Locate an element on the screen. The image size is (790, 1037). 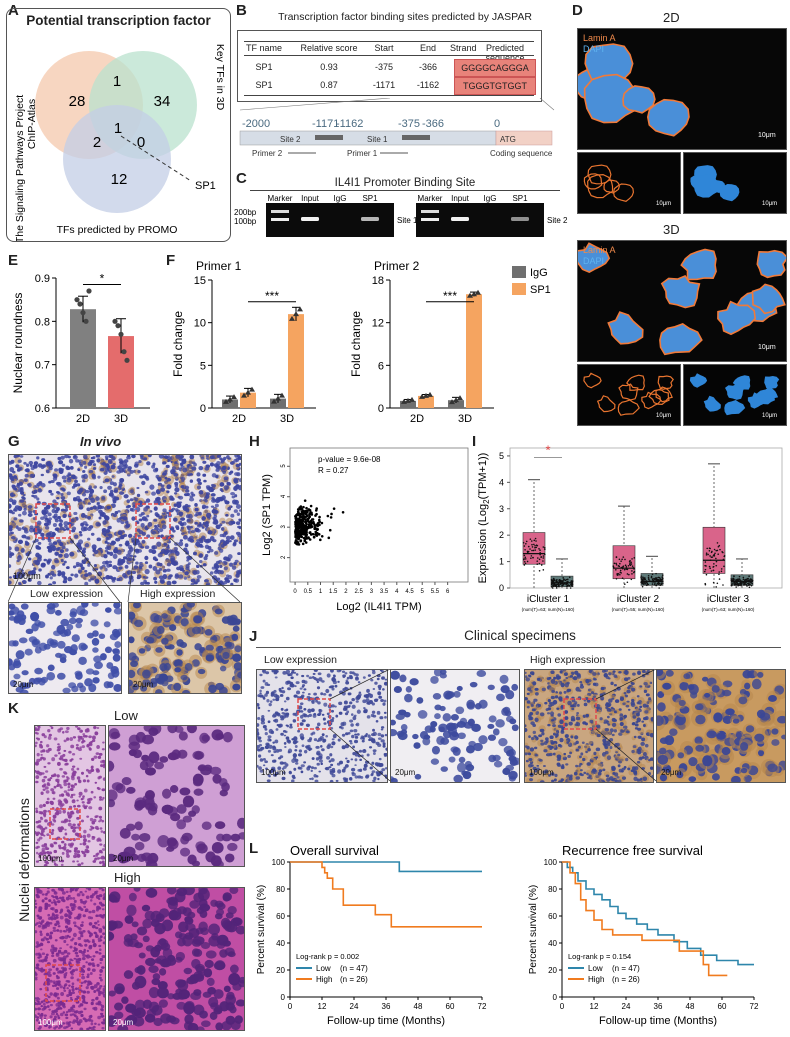
bar is located at coordinates (456, 404).